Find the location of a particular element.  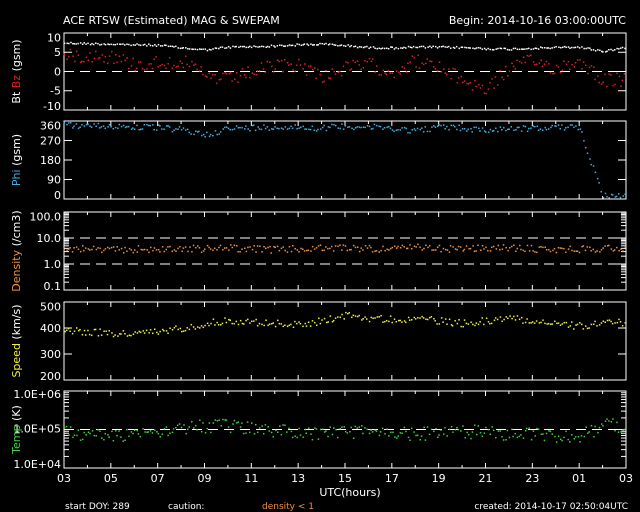

phi-y-tick-label: 270 is located at coordinates (50, 140).